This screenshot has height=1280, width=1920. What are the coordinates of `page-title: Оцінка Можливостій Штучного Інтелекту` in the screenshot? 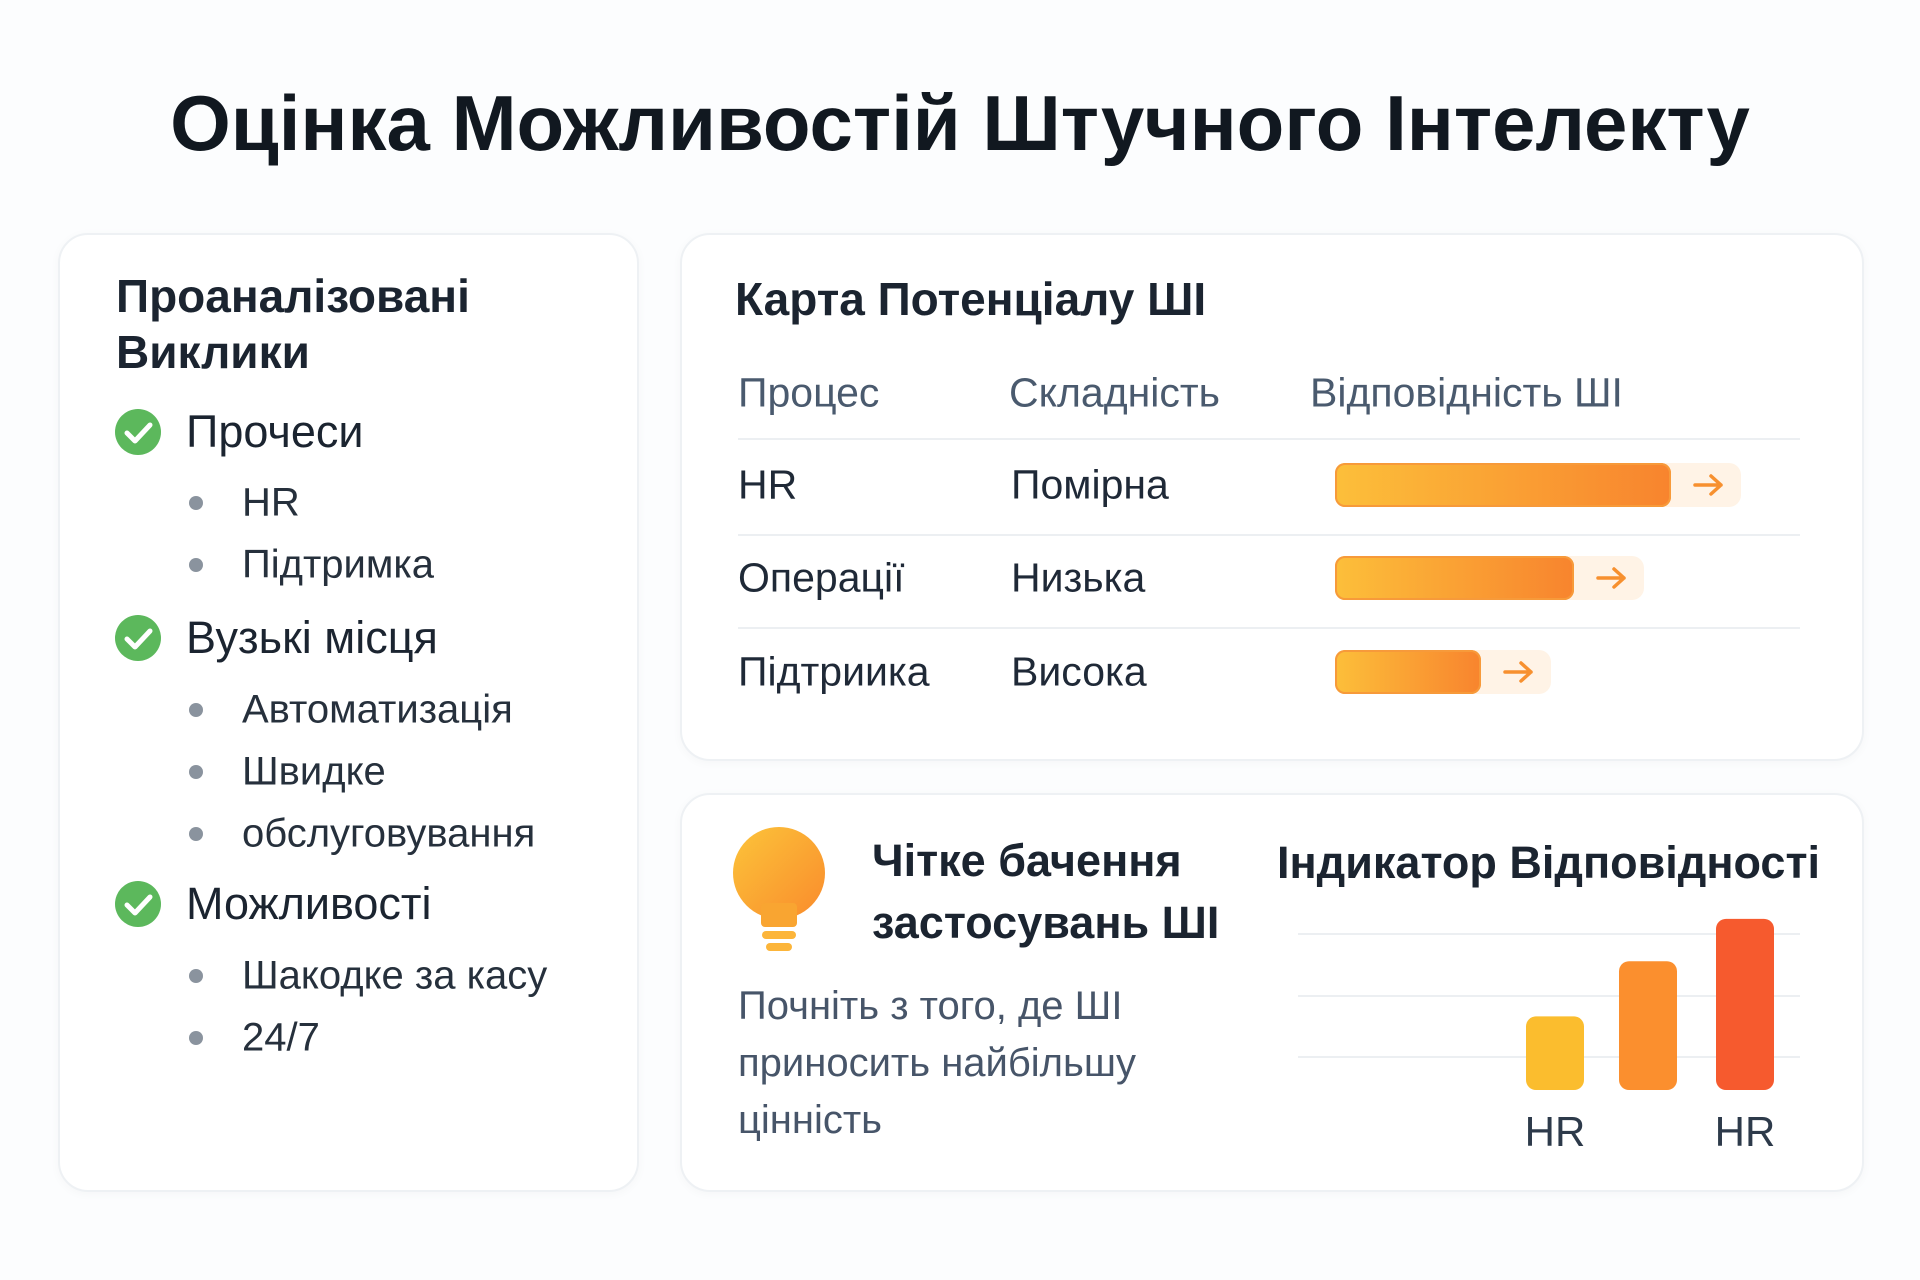 It's located at (960, 123).